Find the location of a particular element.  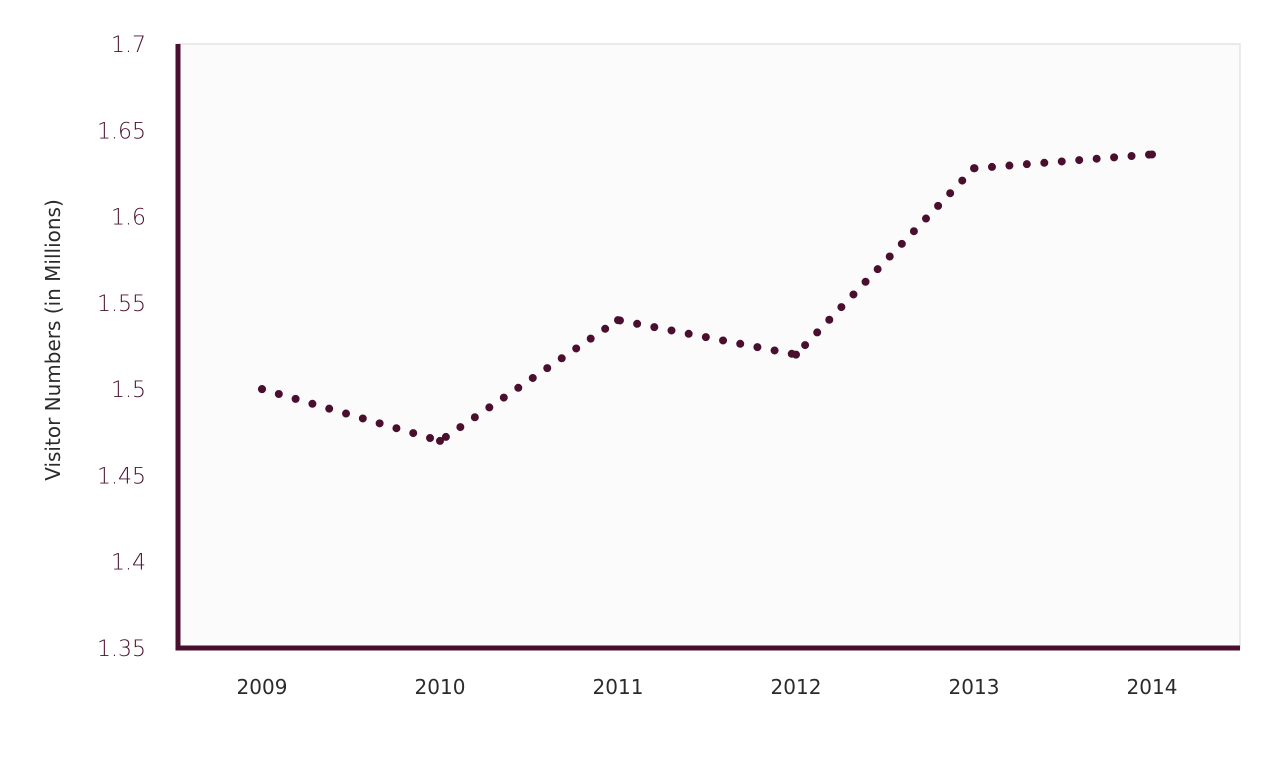

x-tick-label: 2009 is located at coordinates (262, 687).